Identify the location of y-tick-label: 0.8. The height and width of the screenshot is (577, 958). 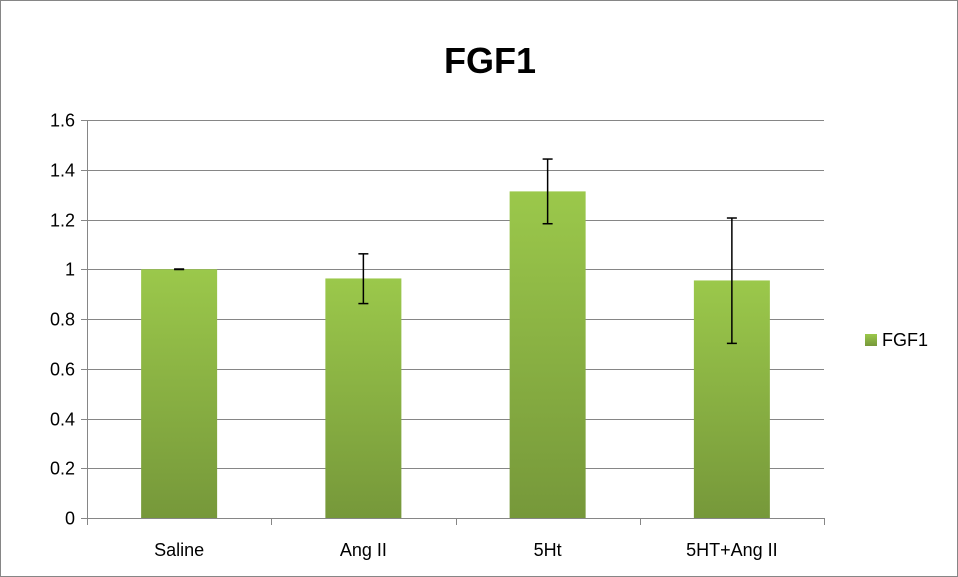
(62, 320).